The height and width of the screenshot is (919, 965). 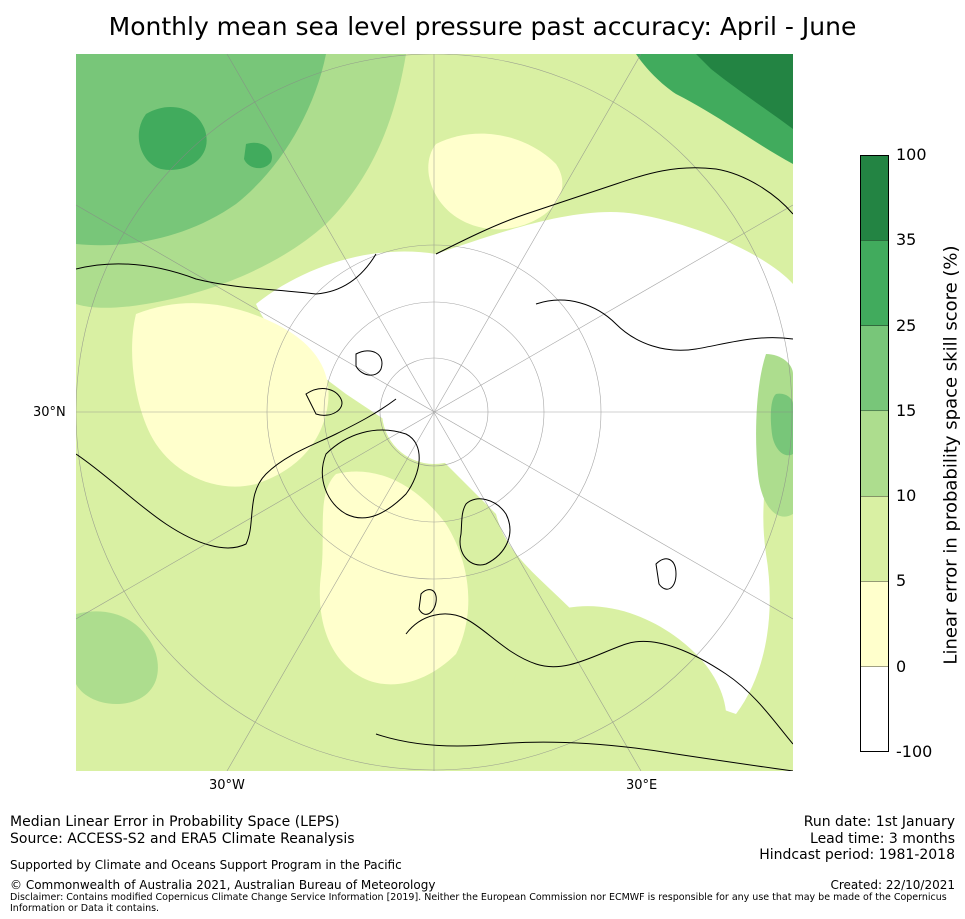 What do you see at coordinates (227, 785) in the screenshot?
I see `lon-label-30w: 30°W` at bounding box center [227, 785].